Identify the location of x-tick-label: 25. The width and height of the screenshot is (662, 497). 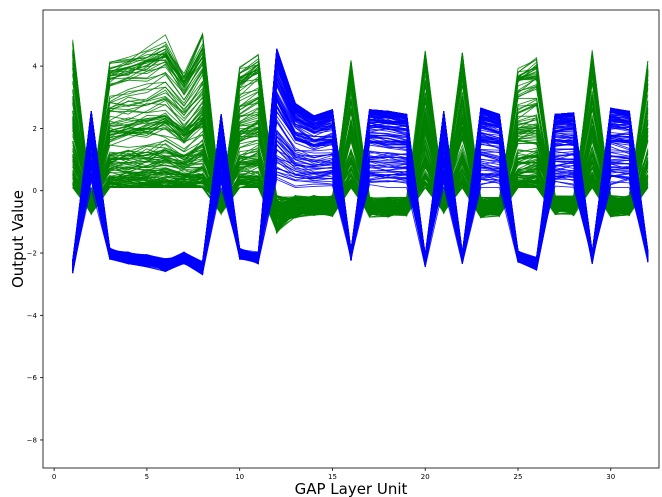
(518, 477).